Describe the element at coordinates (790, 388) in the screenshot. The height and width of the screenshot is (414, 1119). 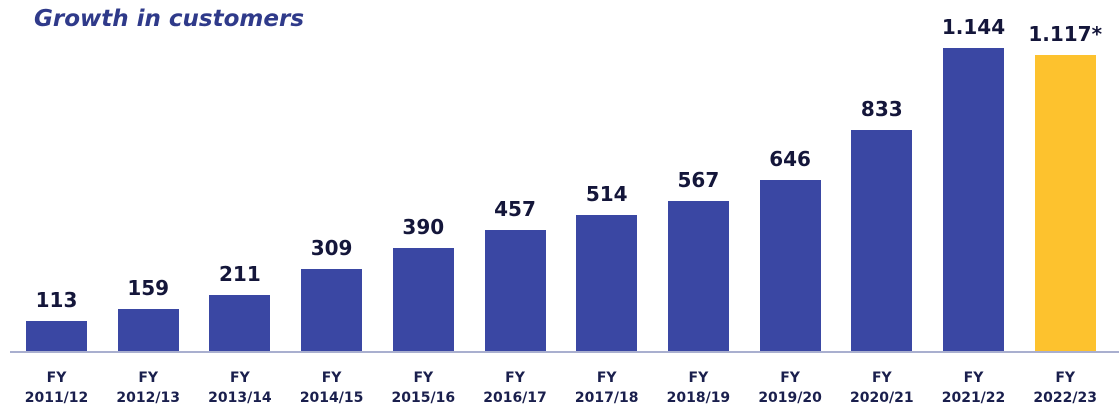
I see `x-tick-label: FY 2019/20` at that location.